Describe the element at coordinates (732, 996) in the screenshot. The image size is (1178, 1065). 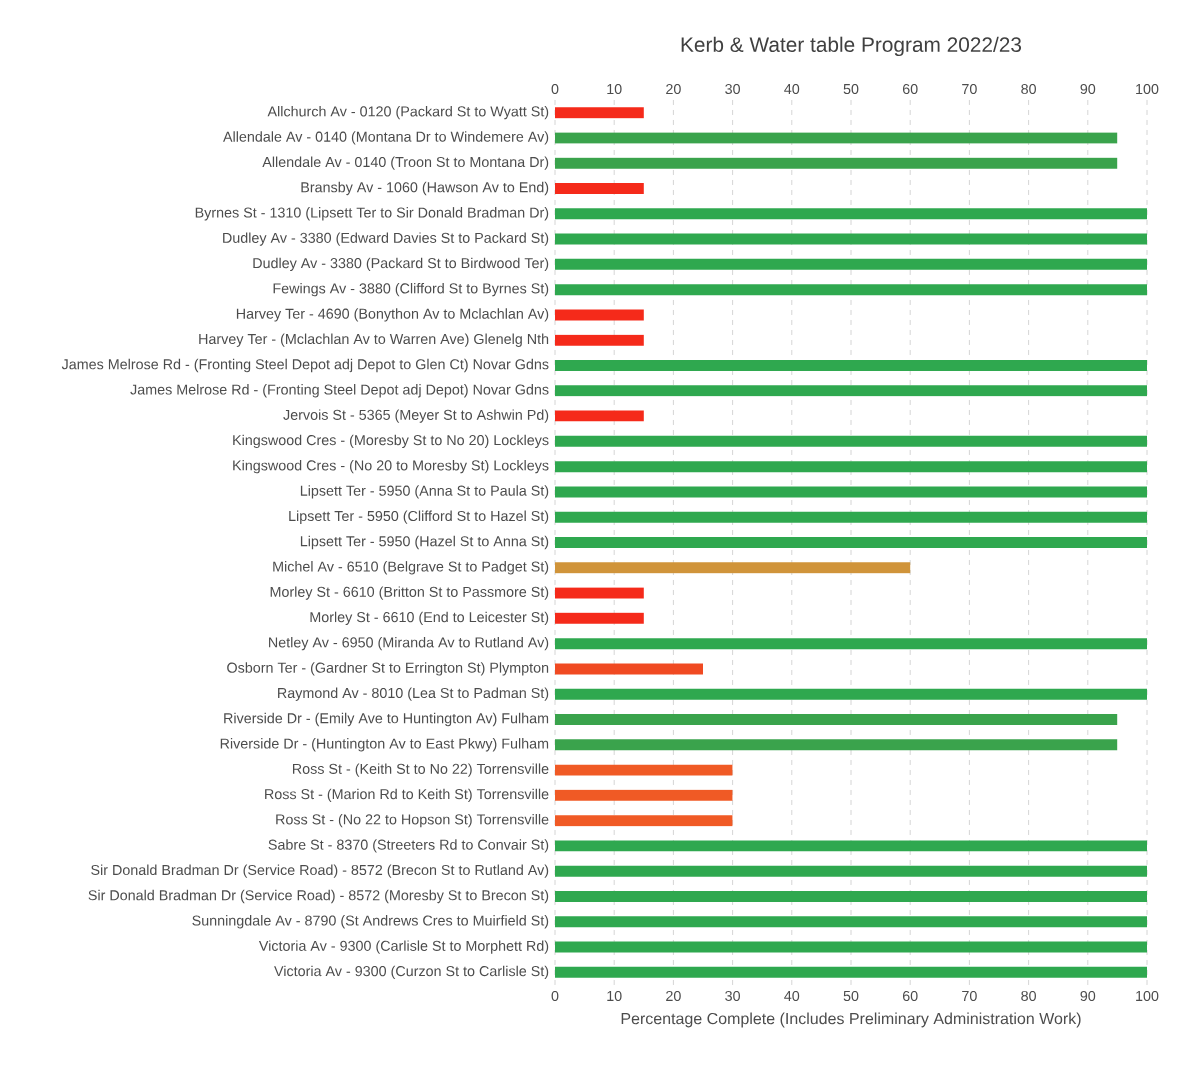
I see `x-tick-label: 30` at that location.